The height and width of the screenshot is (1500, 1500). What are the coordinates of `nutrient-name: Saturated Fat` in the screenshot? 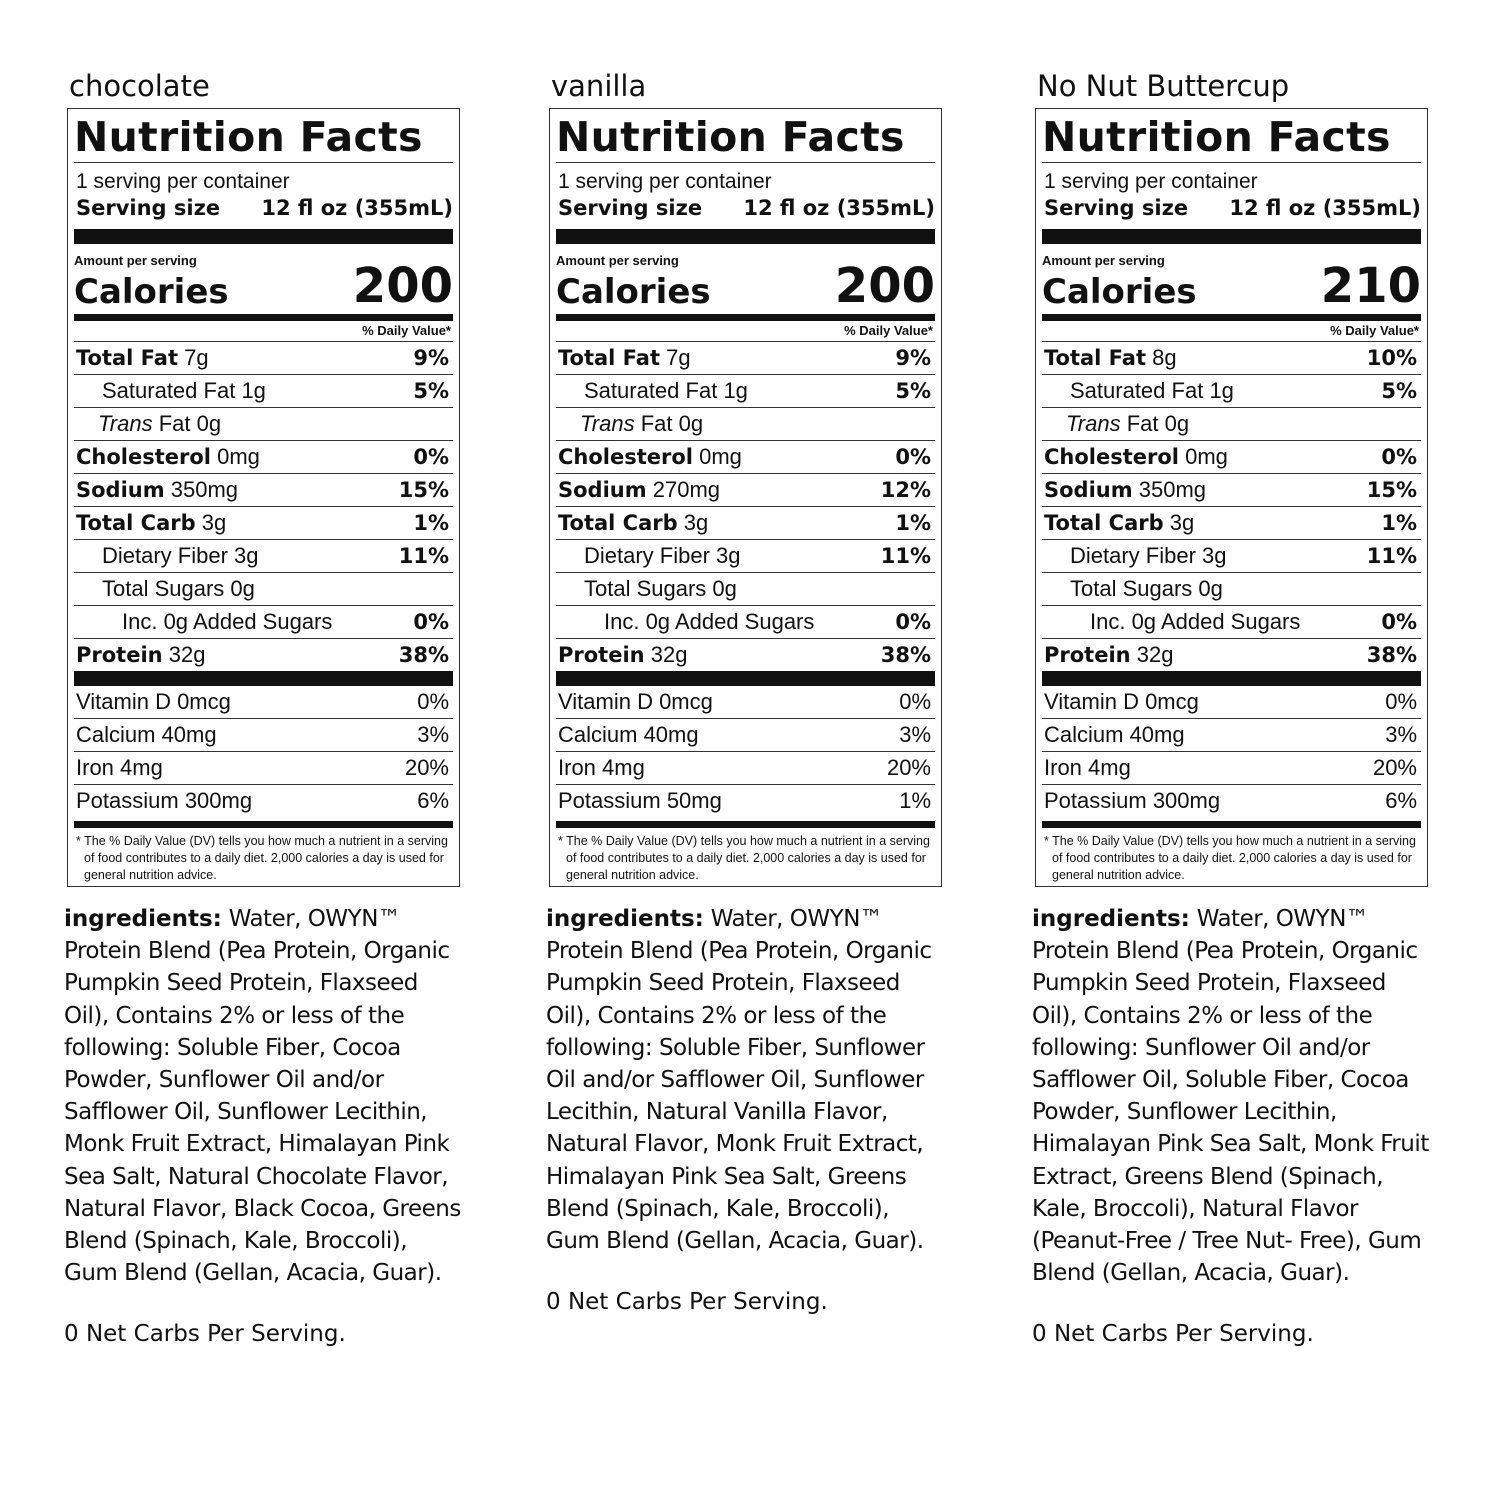 It's located at (1137, 390).